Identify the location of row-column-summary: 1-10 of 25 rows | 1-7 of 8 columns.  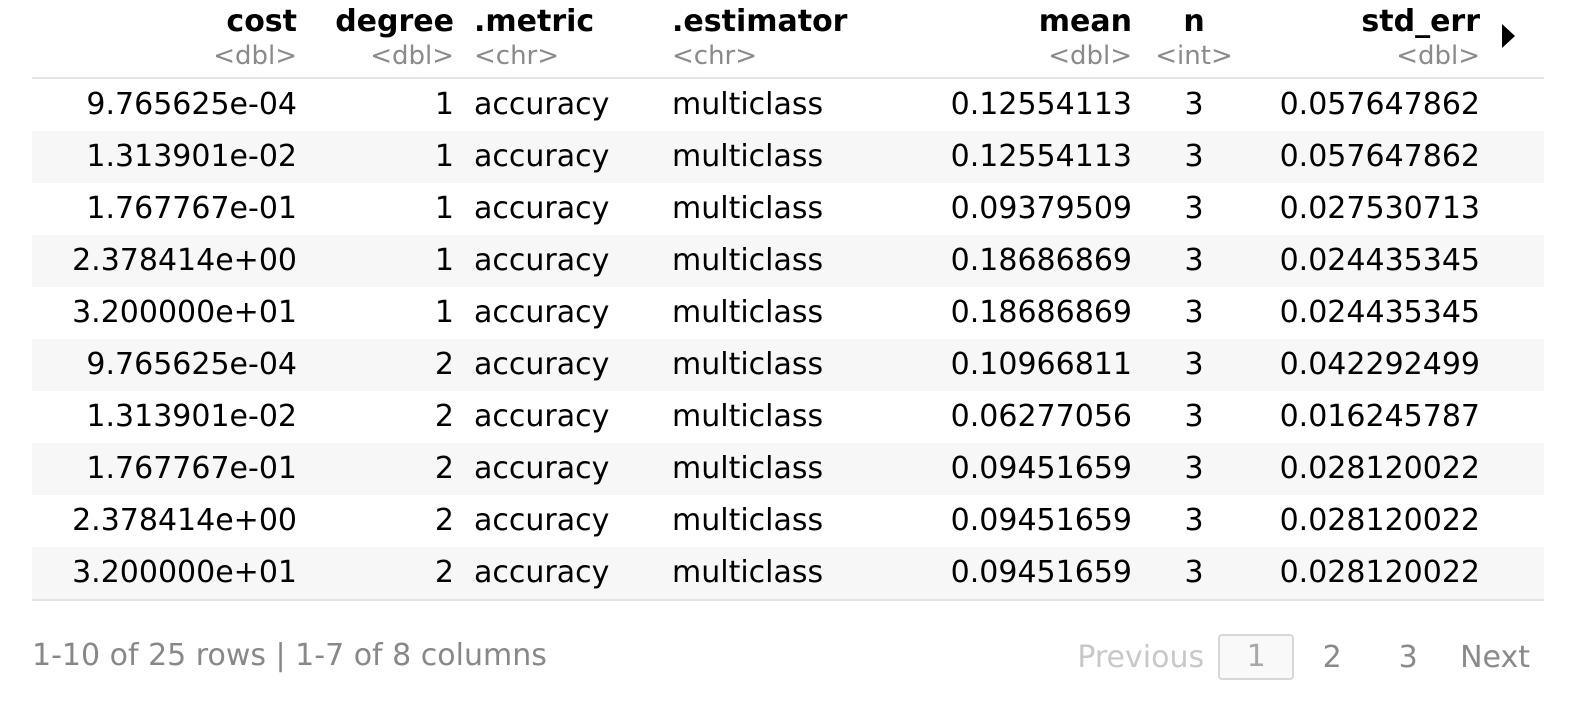
(289, 655).